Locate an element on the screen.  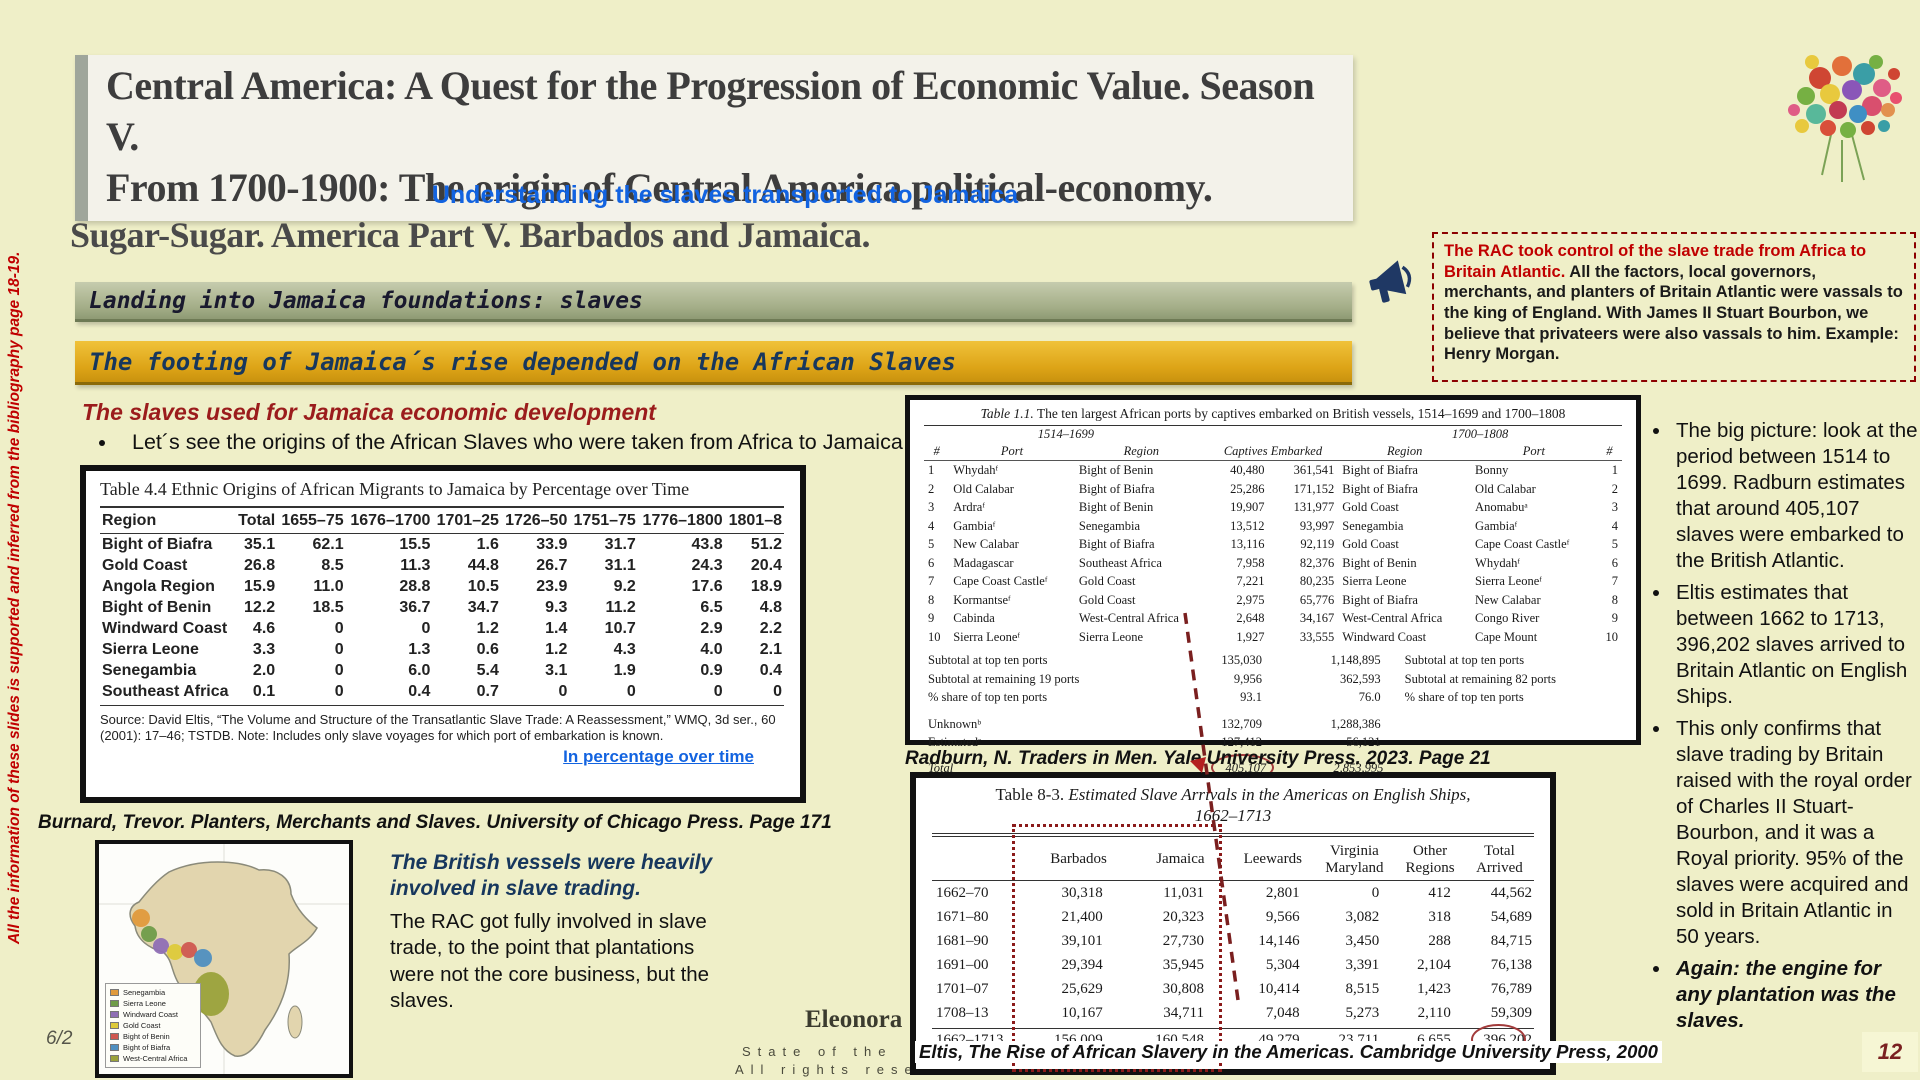
table-cell: 11.3 is located at coordinates (415, 565).